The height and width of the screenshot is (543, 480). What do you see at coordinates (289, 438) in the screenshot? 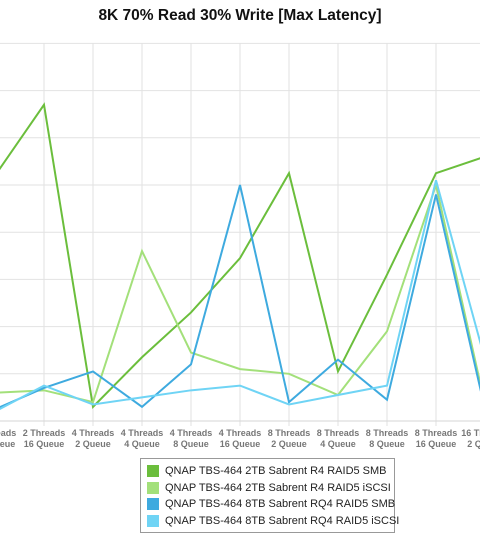
I see `x-tick-label: 8 Threads 2 Queue` at bounding box center [289, 438].